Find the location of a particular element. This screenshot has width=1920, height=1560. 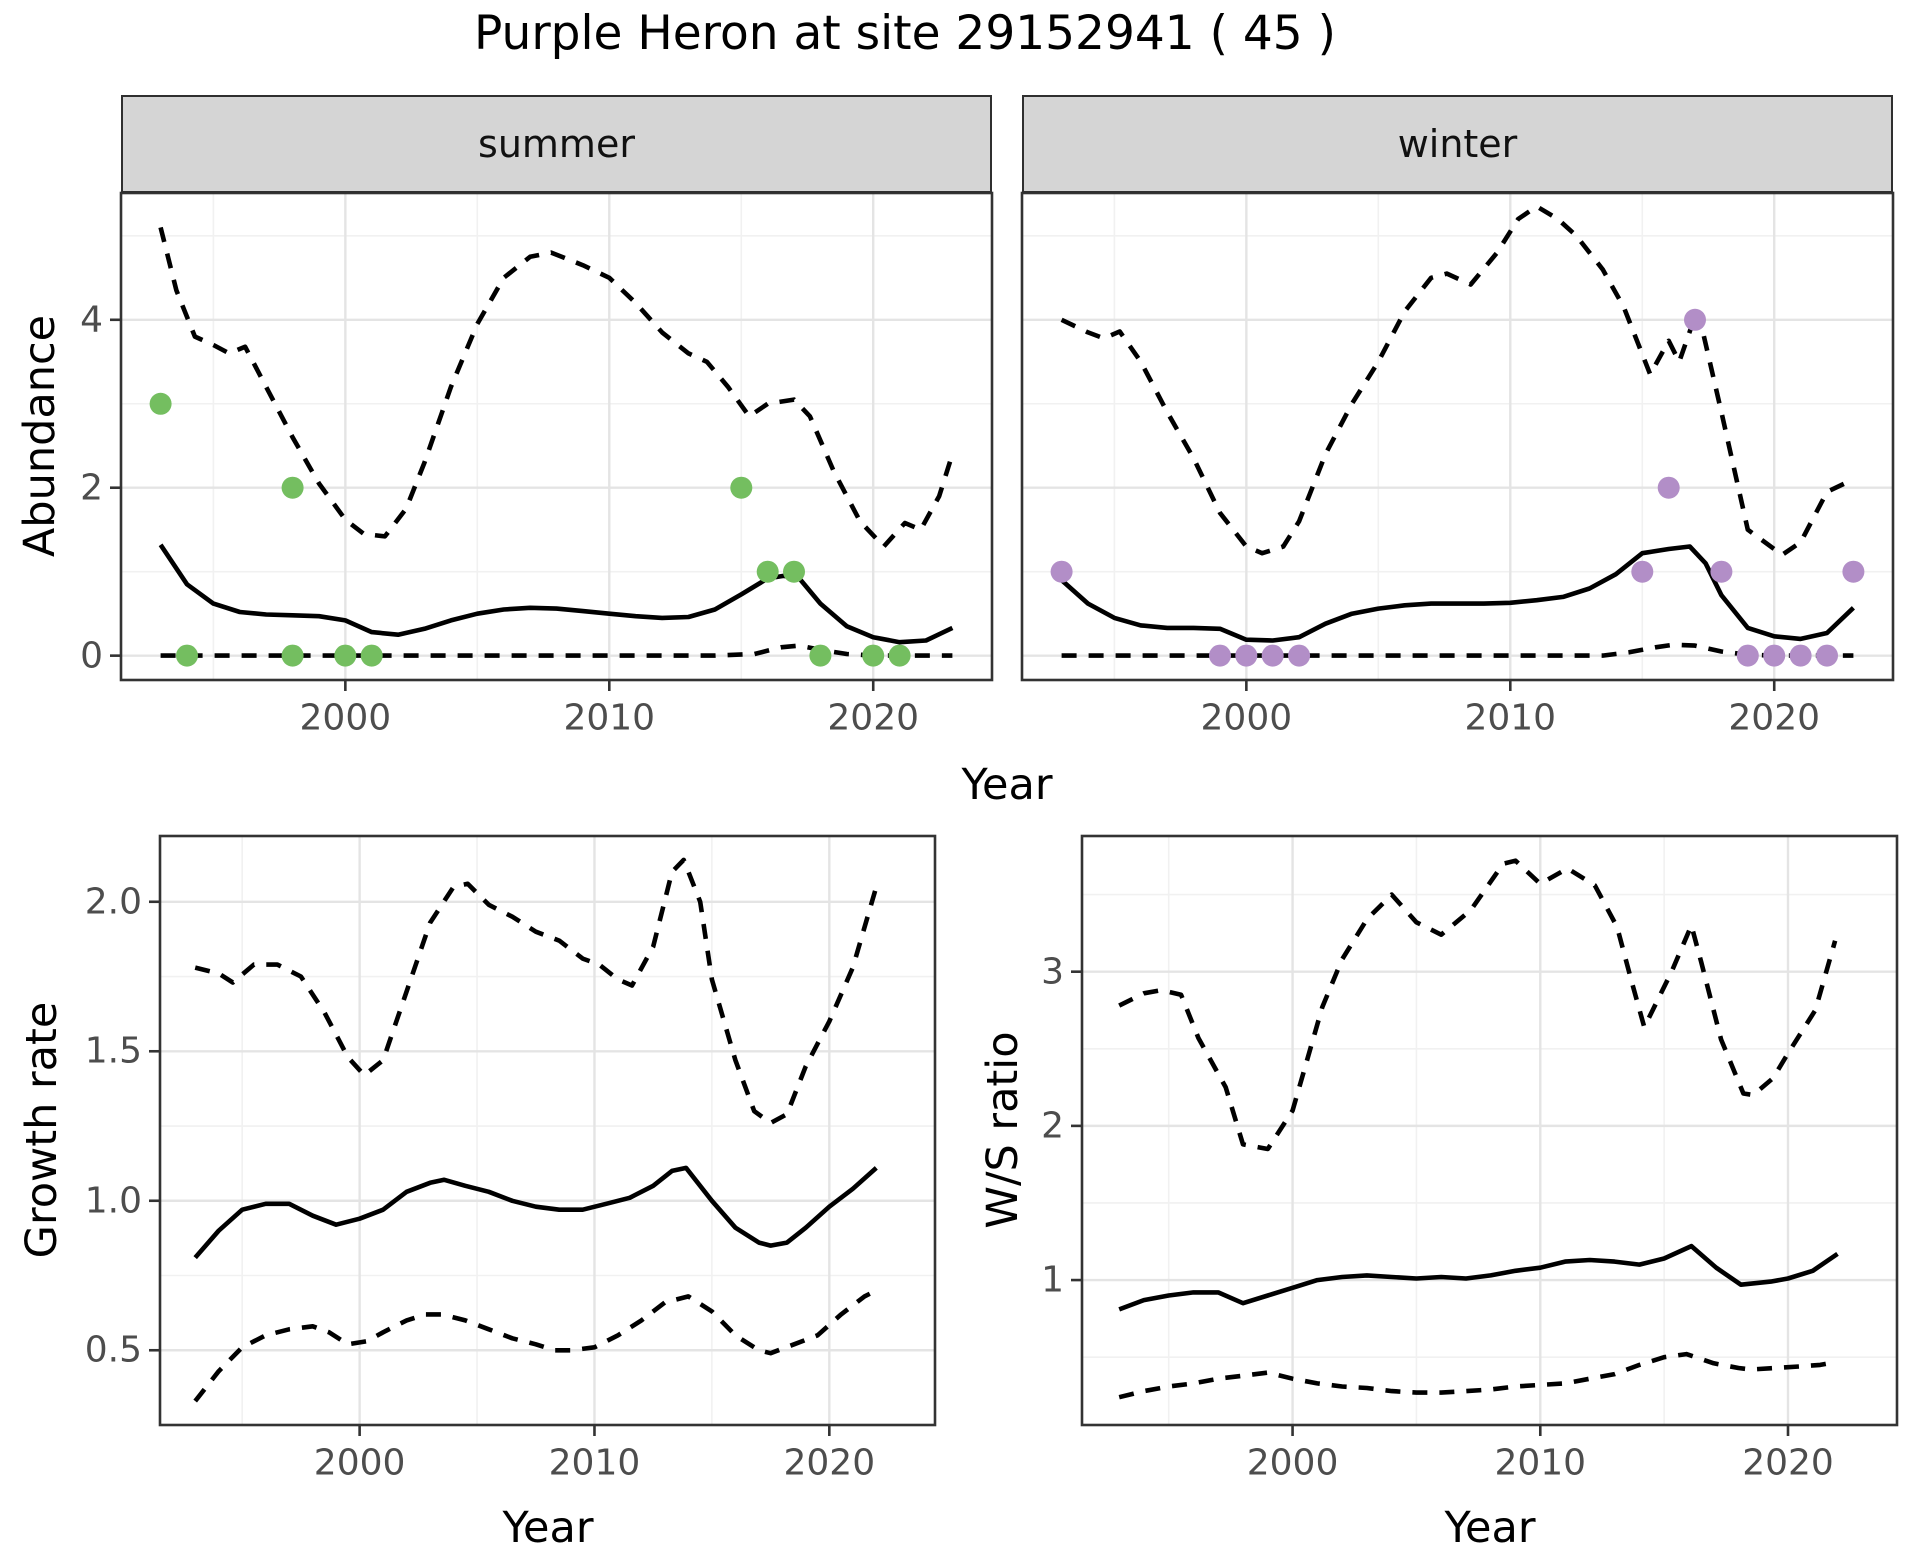

ws-x-tick-label: 2000 is located at coordinates (1292, 1463).